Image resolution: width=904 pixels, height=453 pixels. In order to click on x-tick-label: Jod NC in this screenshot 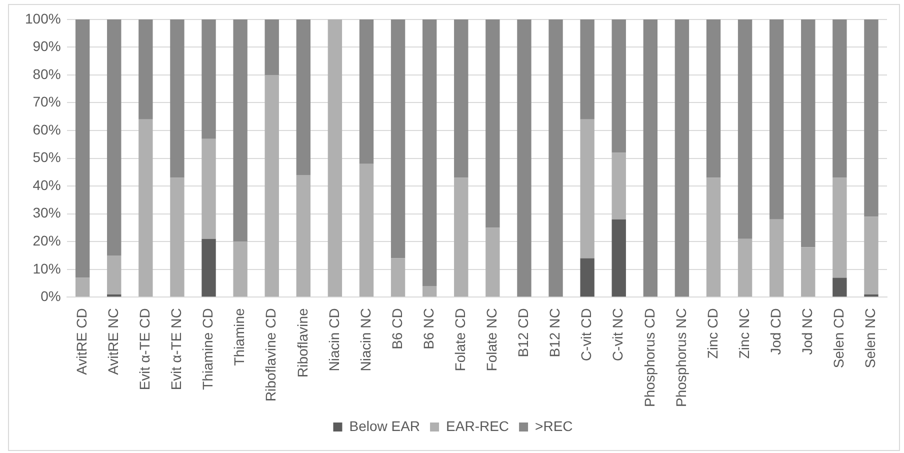, I will do `click(806, 331)`.